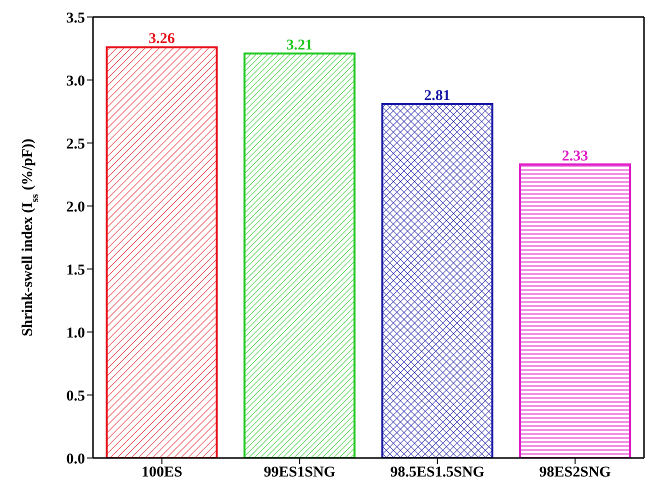  What do you see at coordinates (437, 472) in the screenshot?
I see `x-tick-label: 98.5ES1.5SNG` at bounding box center [437, 472].